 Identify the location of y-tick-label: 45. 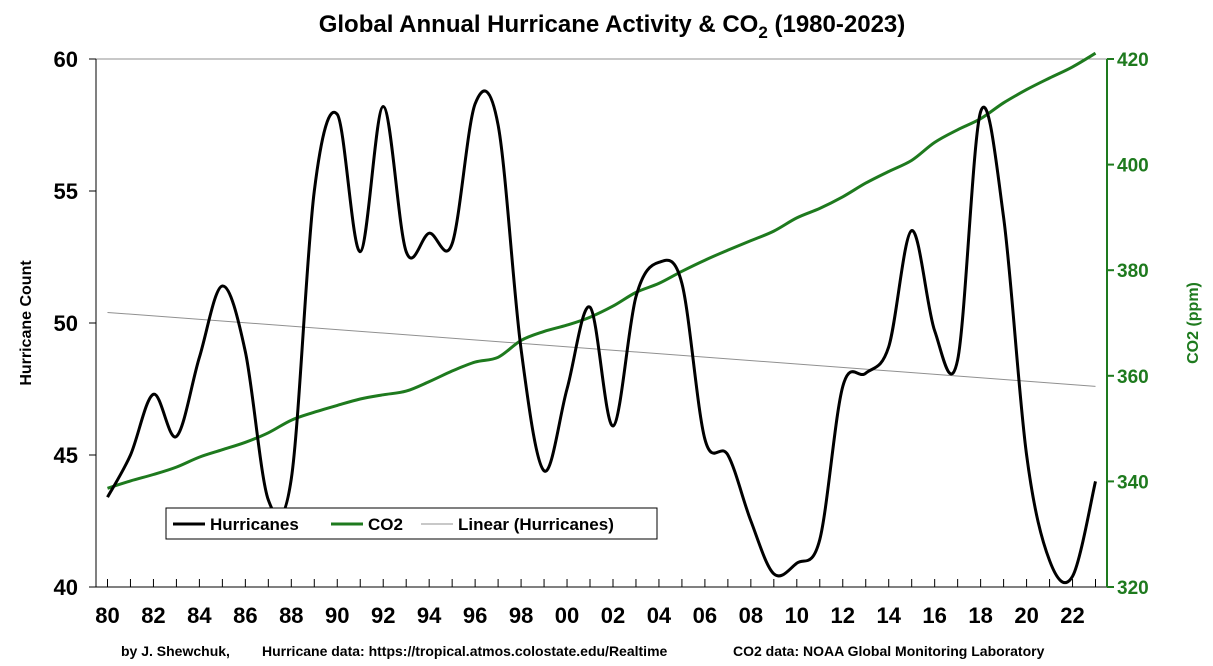
(66, 455).